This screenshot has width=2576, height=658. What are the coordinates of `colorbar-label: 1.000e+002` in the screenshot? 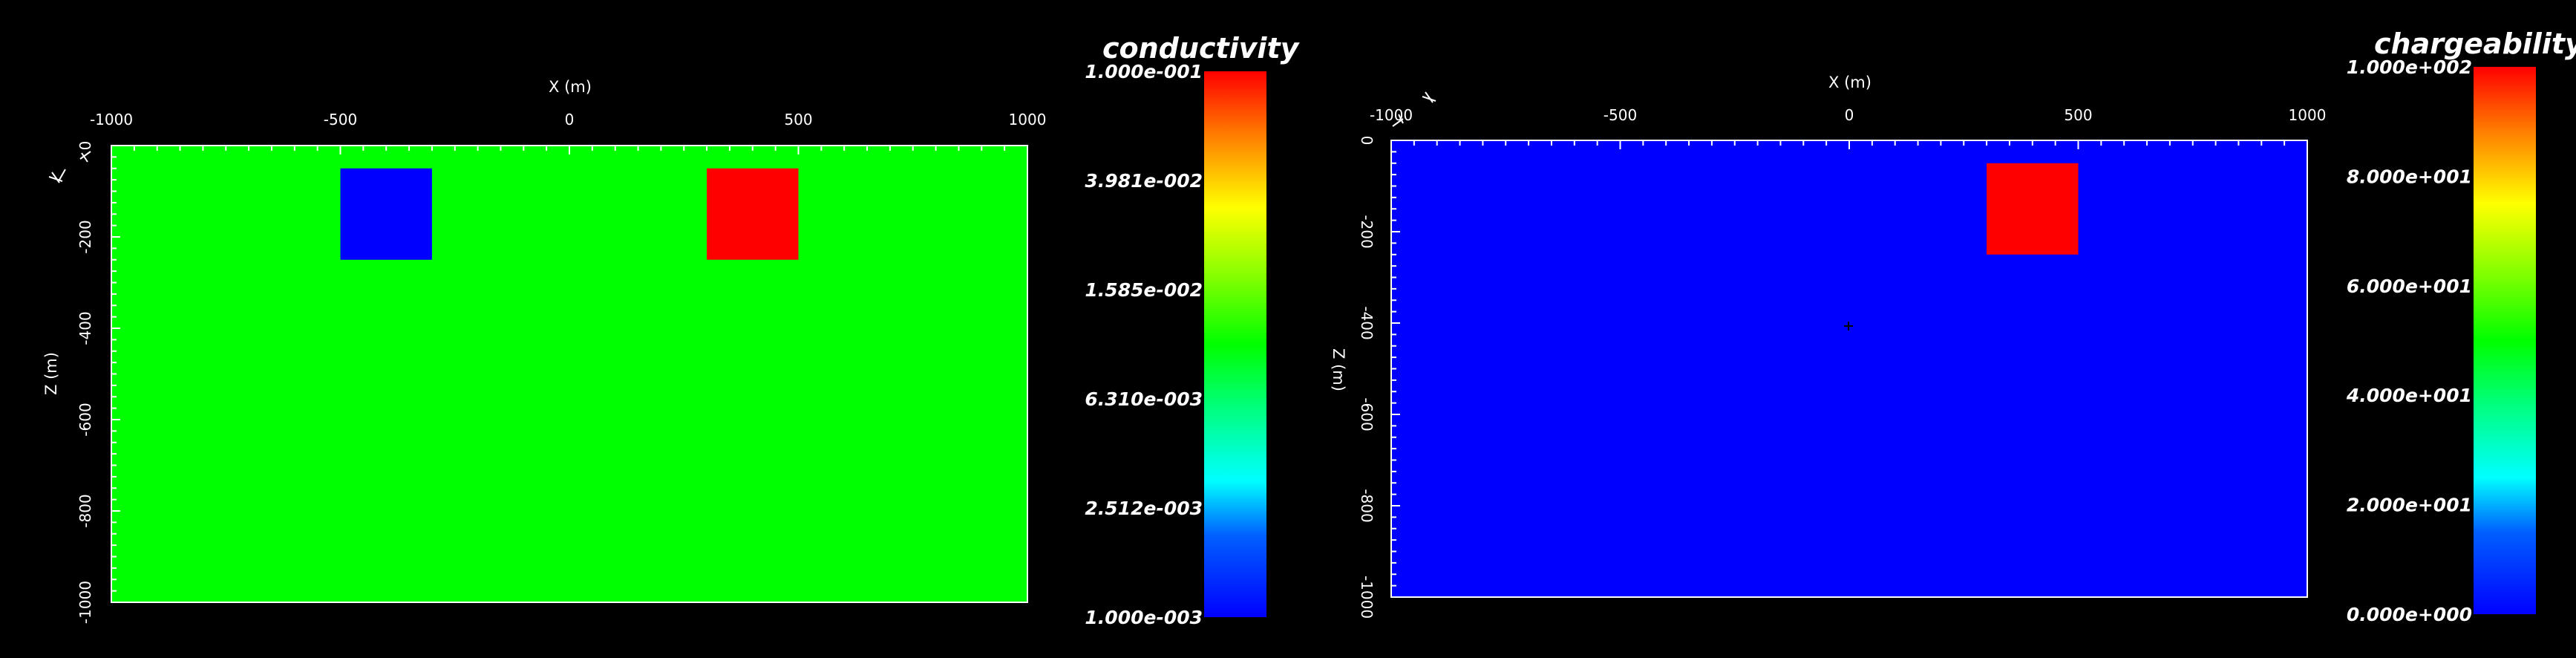 It's located at (2409, 67).